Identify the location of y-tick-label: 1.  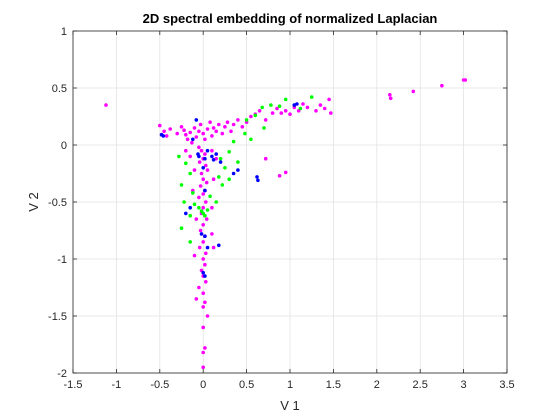
(64, 32).